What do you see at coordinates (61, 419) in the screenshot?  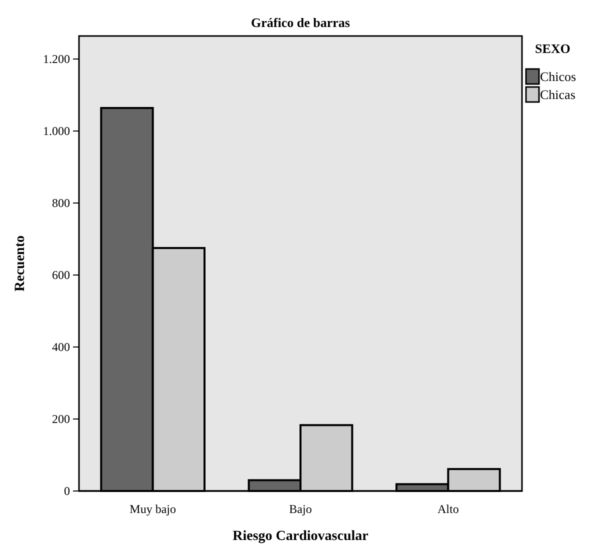 I see `y-tick-label: 200` at bounding box center [61, 419].